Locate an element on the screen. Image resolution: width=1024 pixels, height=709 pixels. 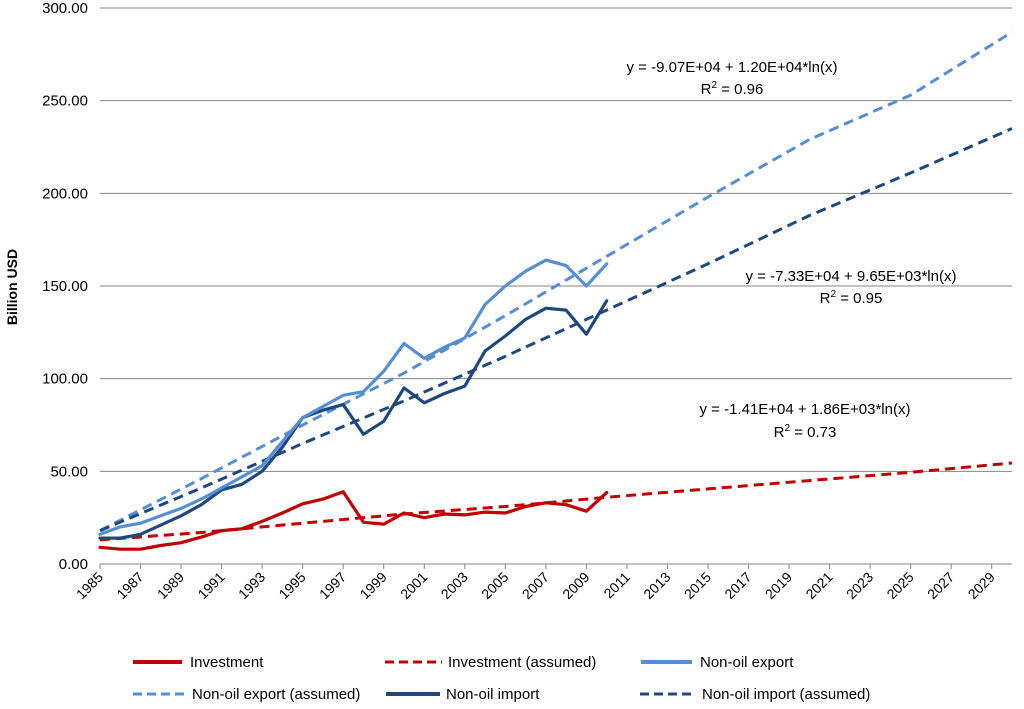
legend-item-nonoil-export: Non-oil export is located at coordinates (717, 662).